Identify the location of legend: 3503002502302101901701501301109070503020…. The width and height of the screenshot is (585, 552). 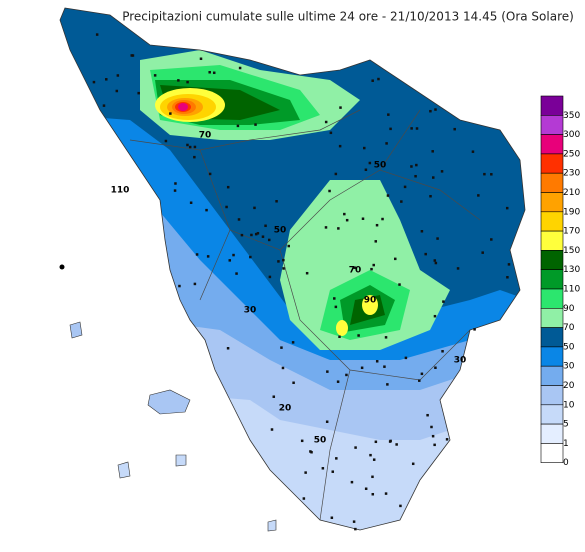
(560, 281).